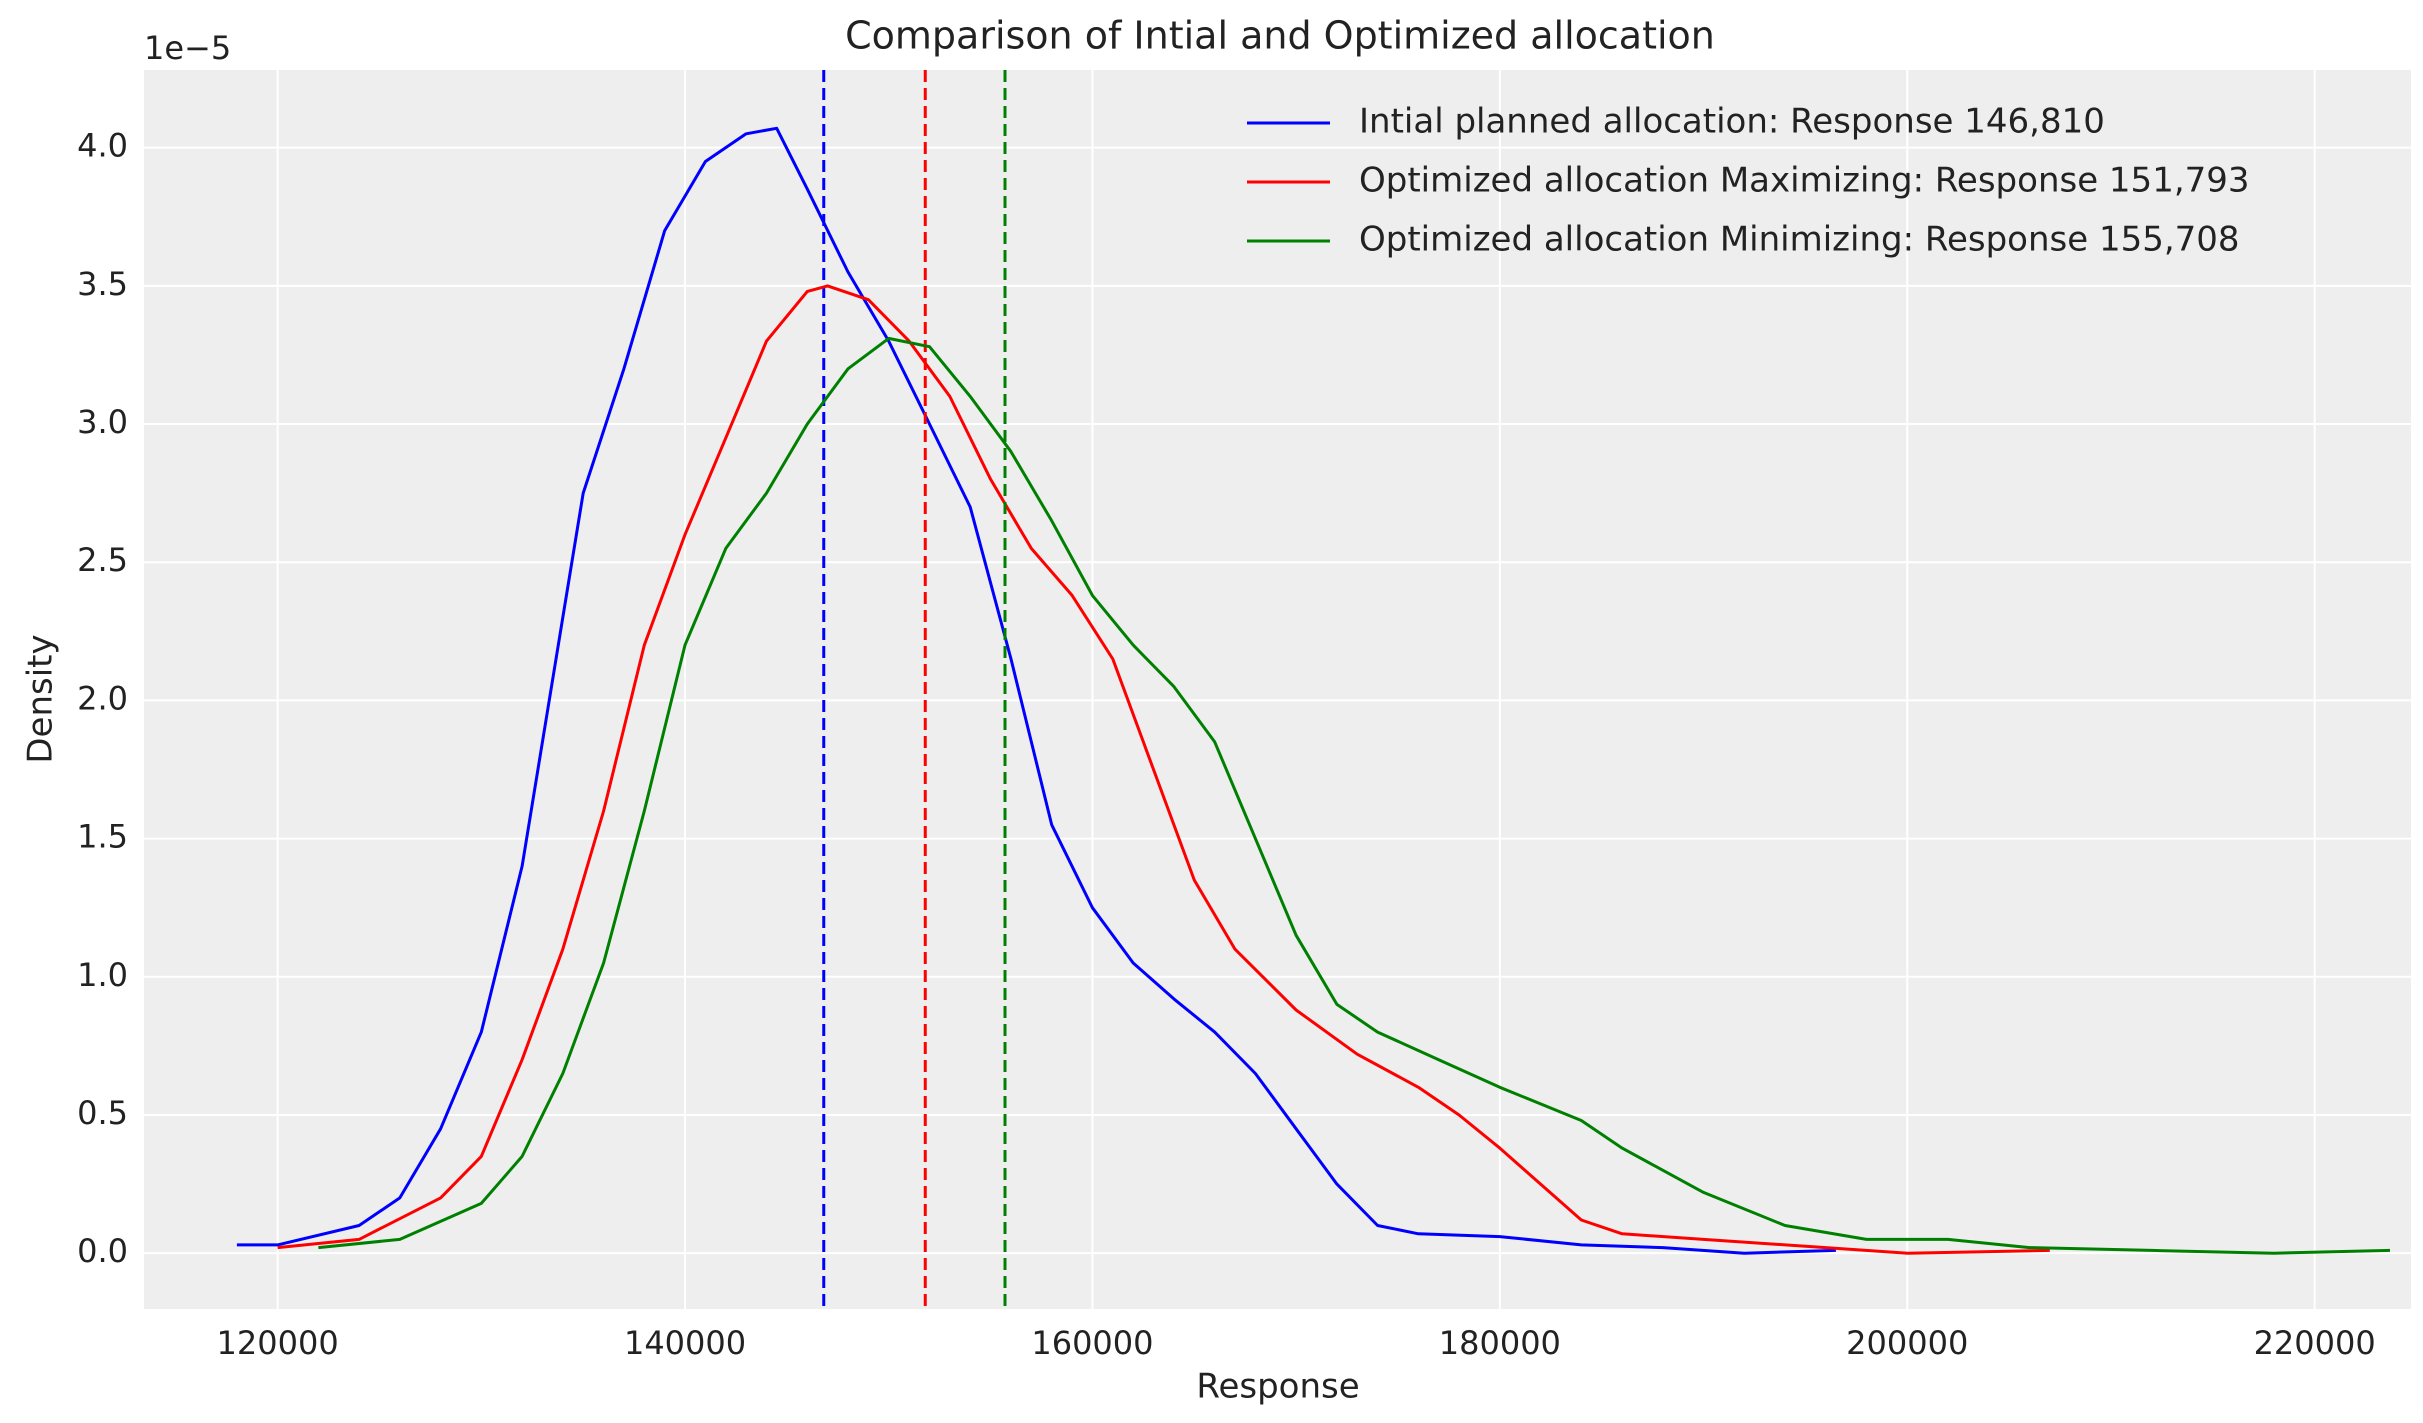 This screenshot has height=1423, width=2423. What do you see at coordinates (187, 48) in the screenshot?
I see `y-offset-label: 1e−5` at bounding box center [187, 48].